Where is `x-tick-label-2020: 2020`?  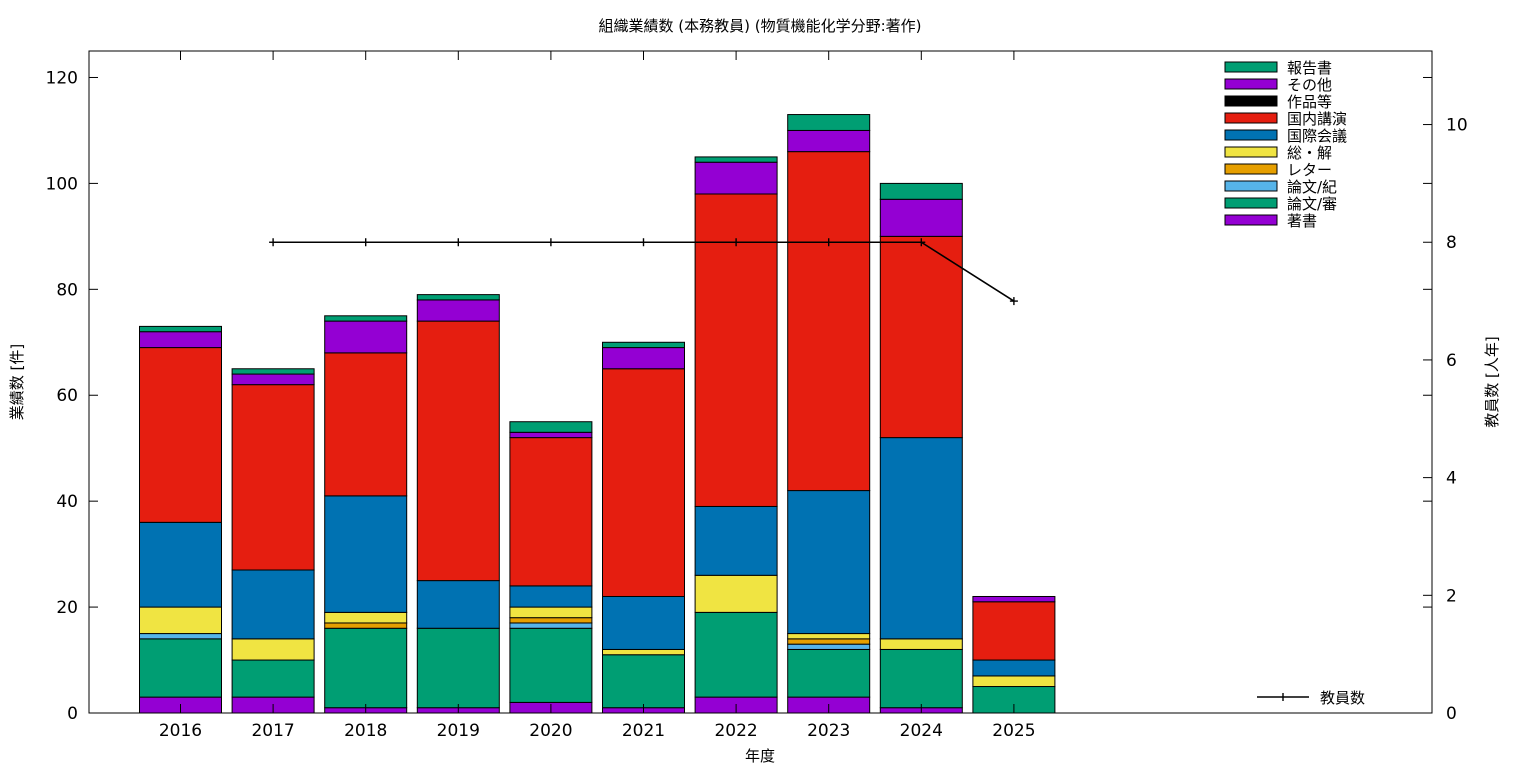 x-tick-label-2020: 2020 is located at coordinates (550, 731).